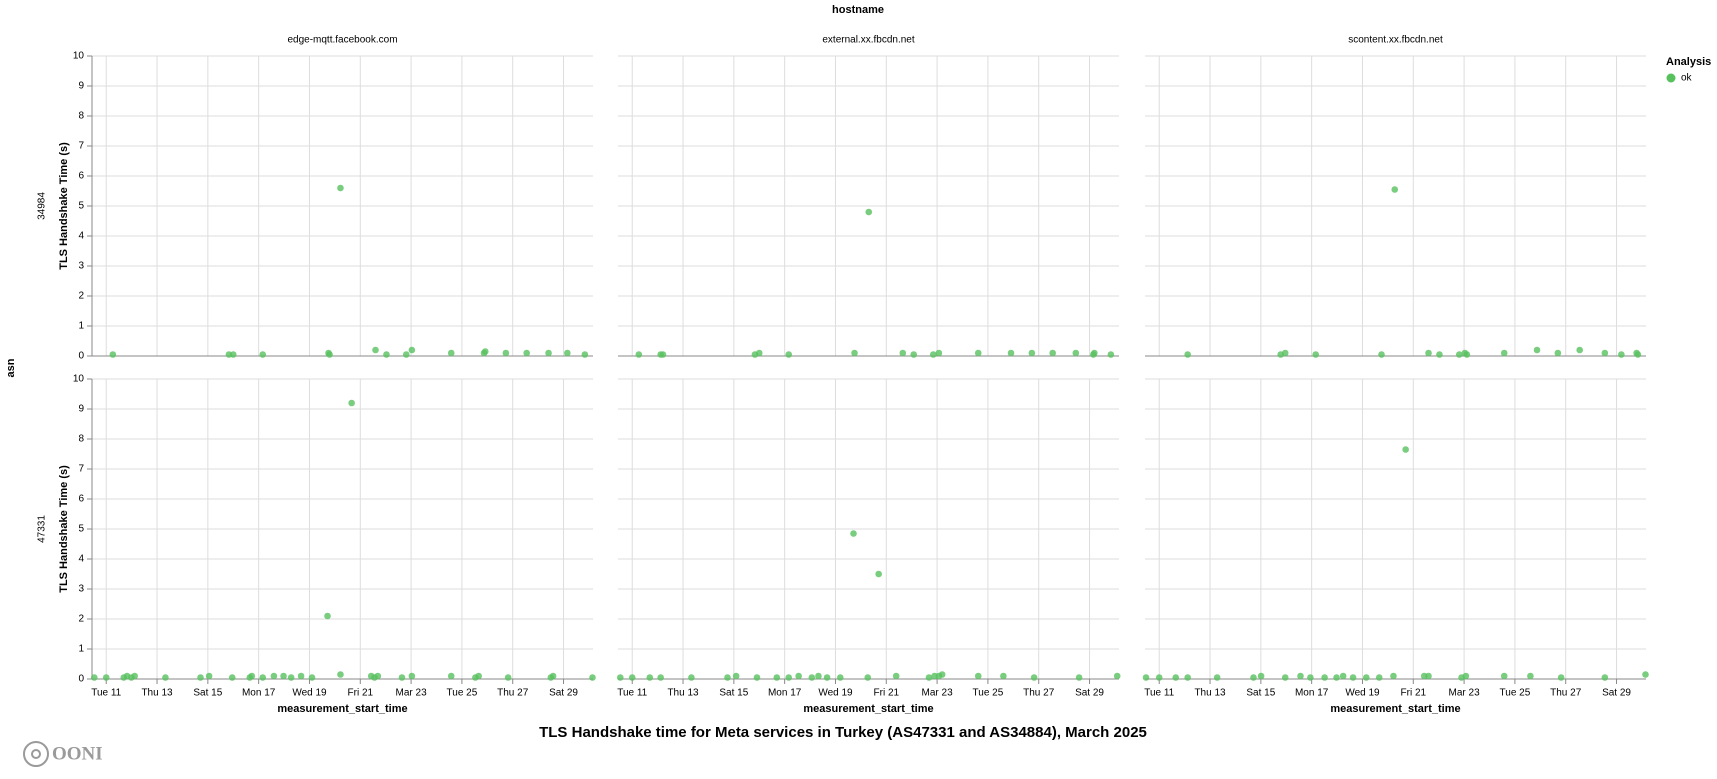  What do you see at coordinates (988, 693) in the screenshot?
I see `x-tick-label: Tue 25` at bounding box center [988, 693].